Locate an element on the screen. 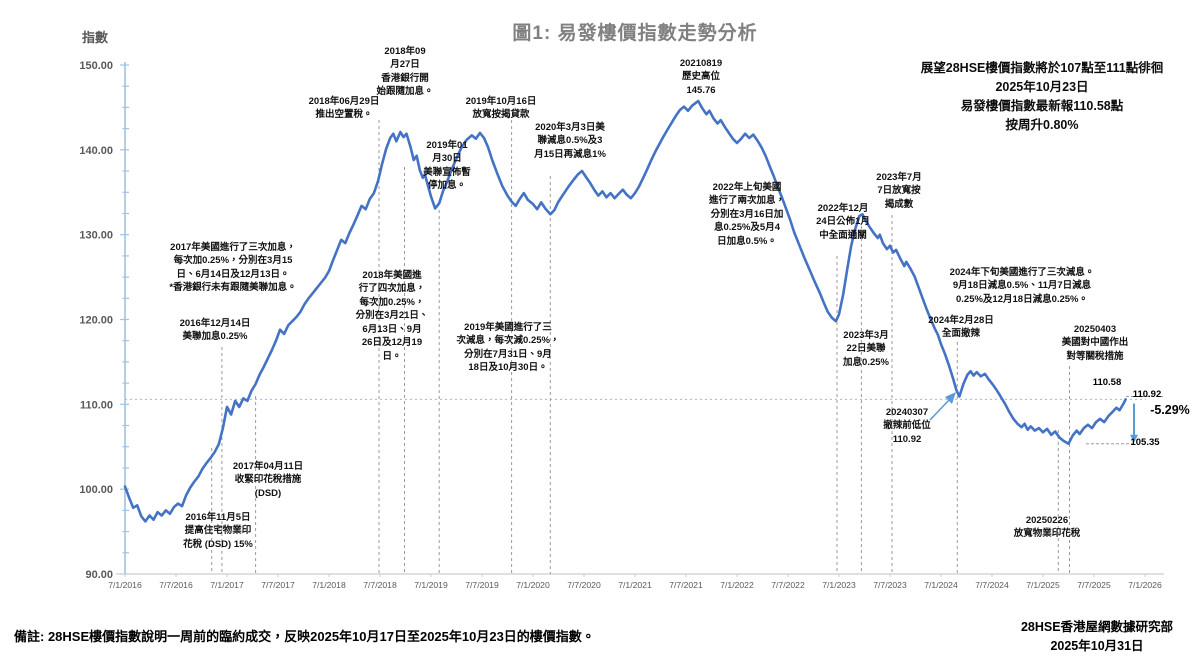 This screenshot has height=666, width=1200. svg-text: 7/7/2018 is located at coordinates (380, 585).